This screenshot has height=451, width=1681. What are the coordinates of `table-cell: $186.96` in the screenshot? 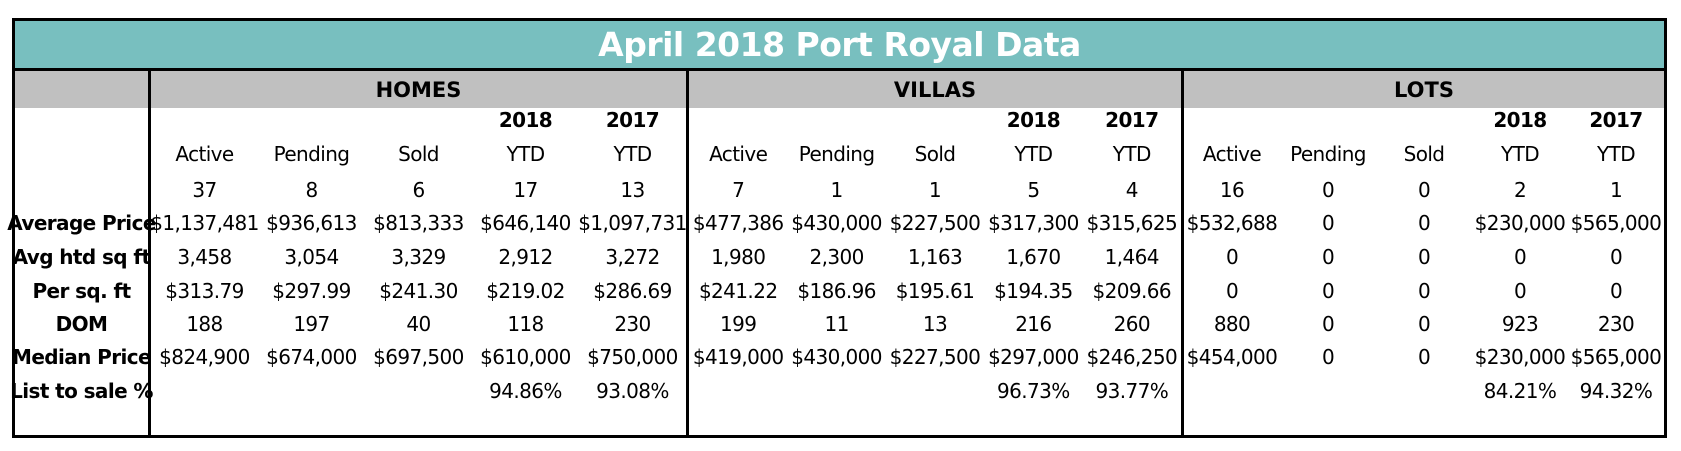 It's located at (836, 291).